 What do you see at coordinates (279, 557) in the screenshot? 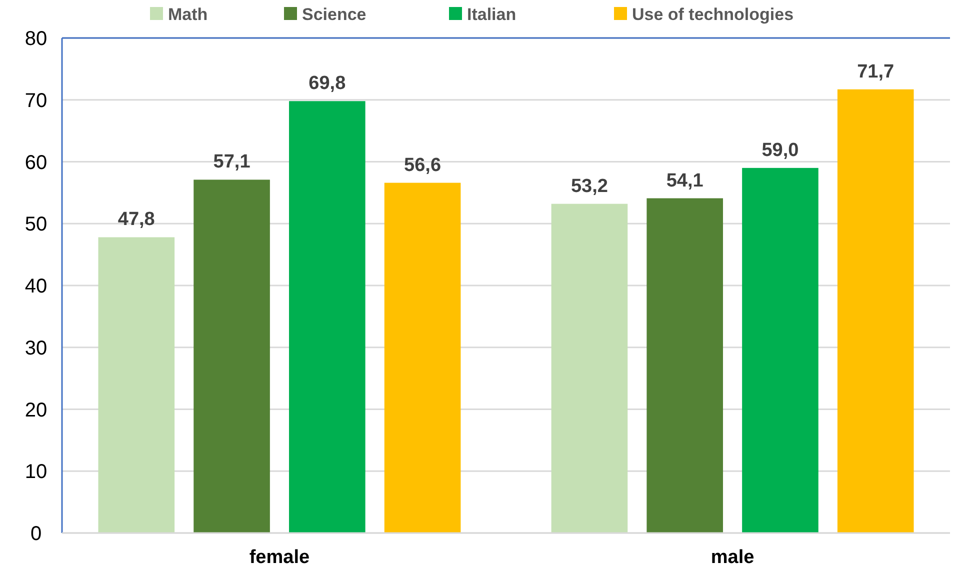
I see `x-tick-label: female` at bounding box center [279, 557].